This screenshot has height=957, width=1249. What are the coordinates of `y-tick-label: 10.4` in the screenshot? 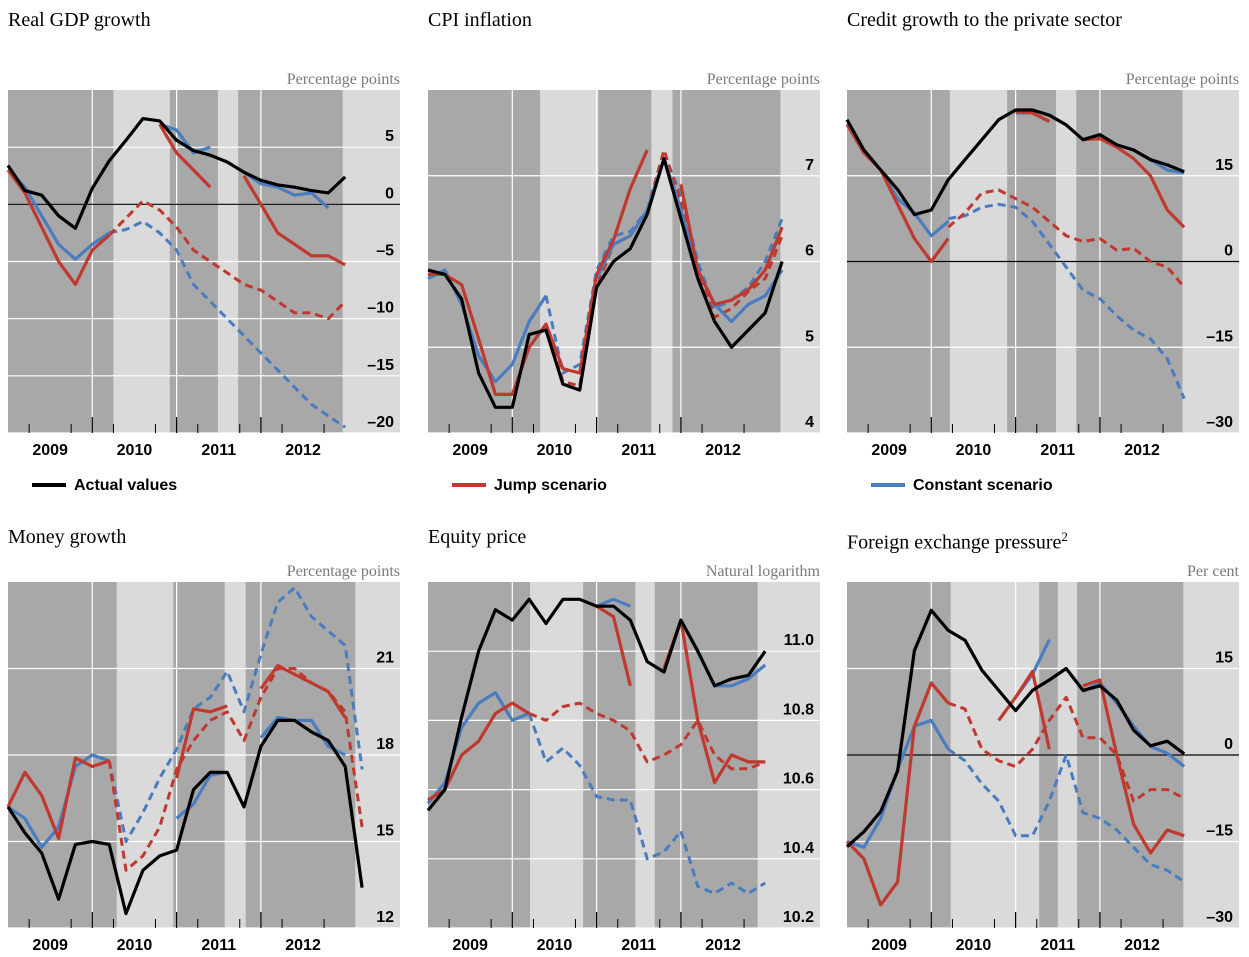 It's located at (798, 848).